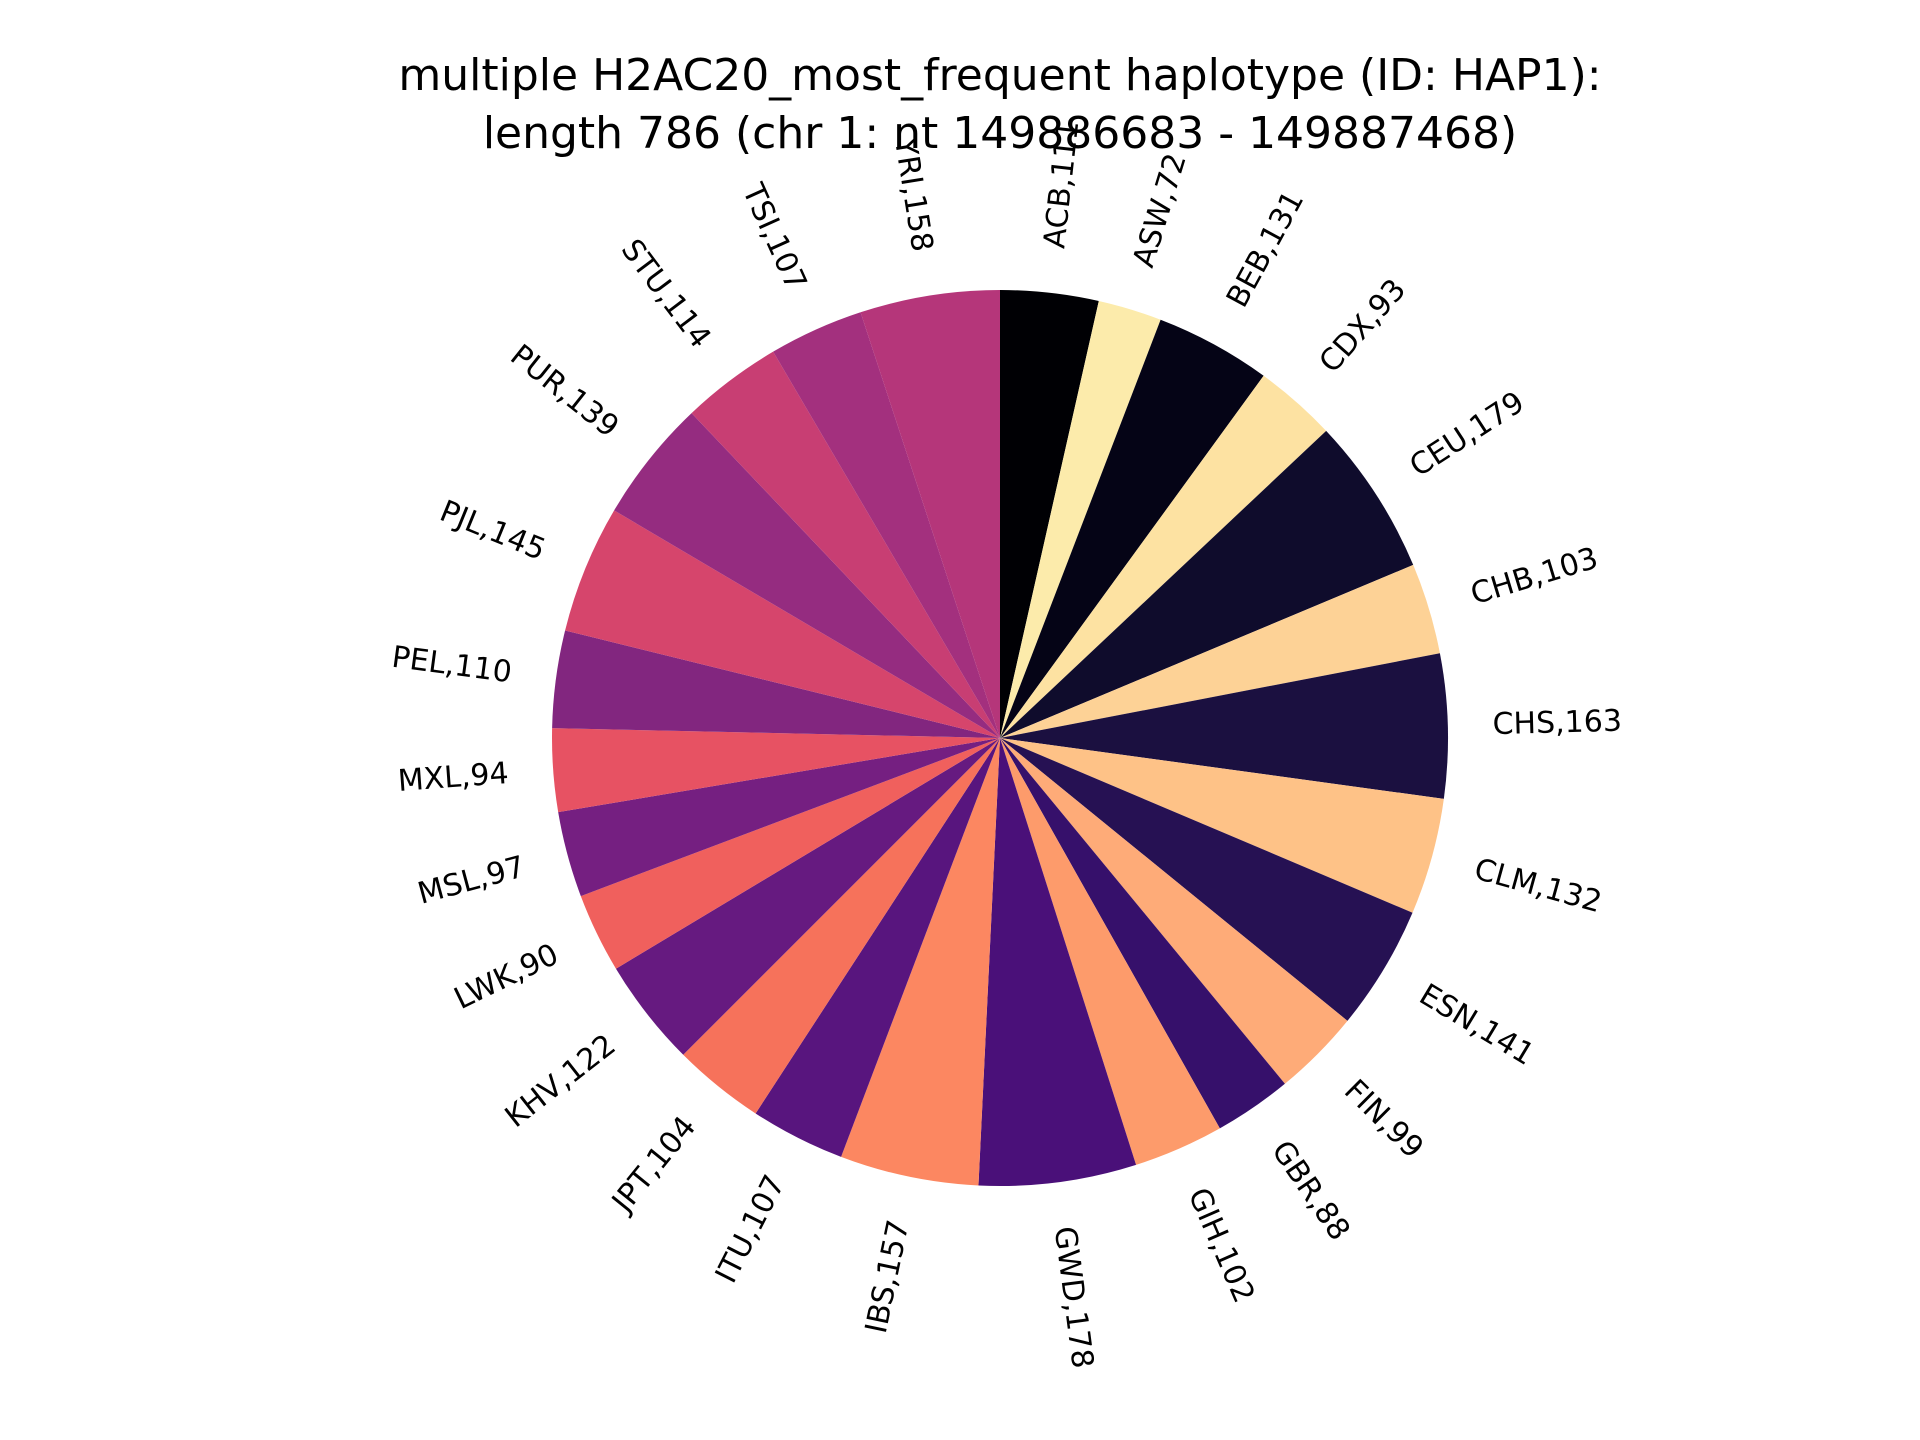 The width and height of the screenshot is (1920, 1440). I want to click on pie-slice-cdx, so click(1163, 556).